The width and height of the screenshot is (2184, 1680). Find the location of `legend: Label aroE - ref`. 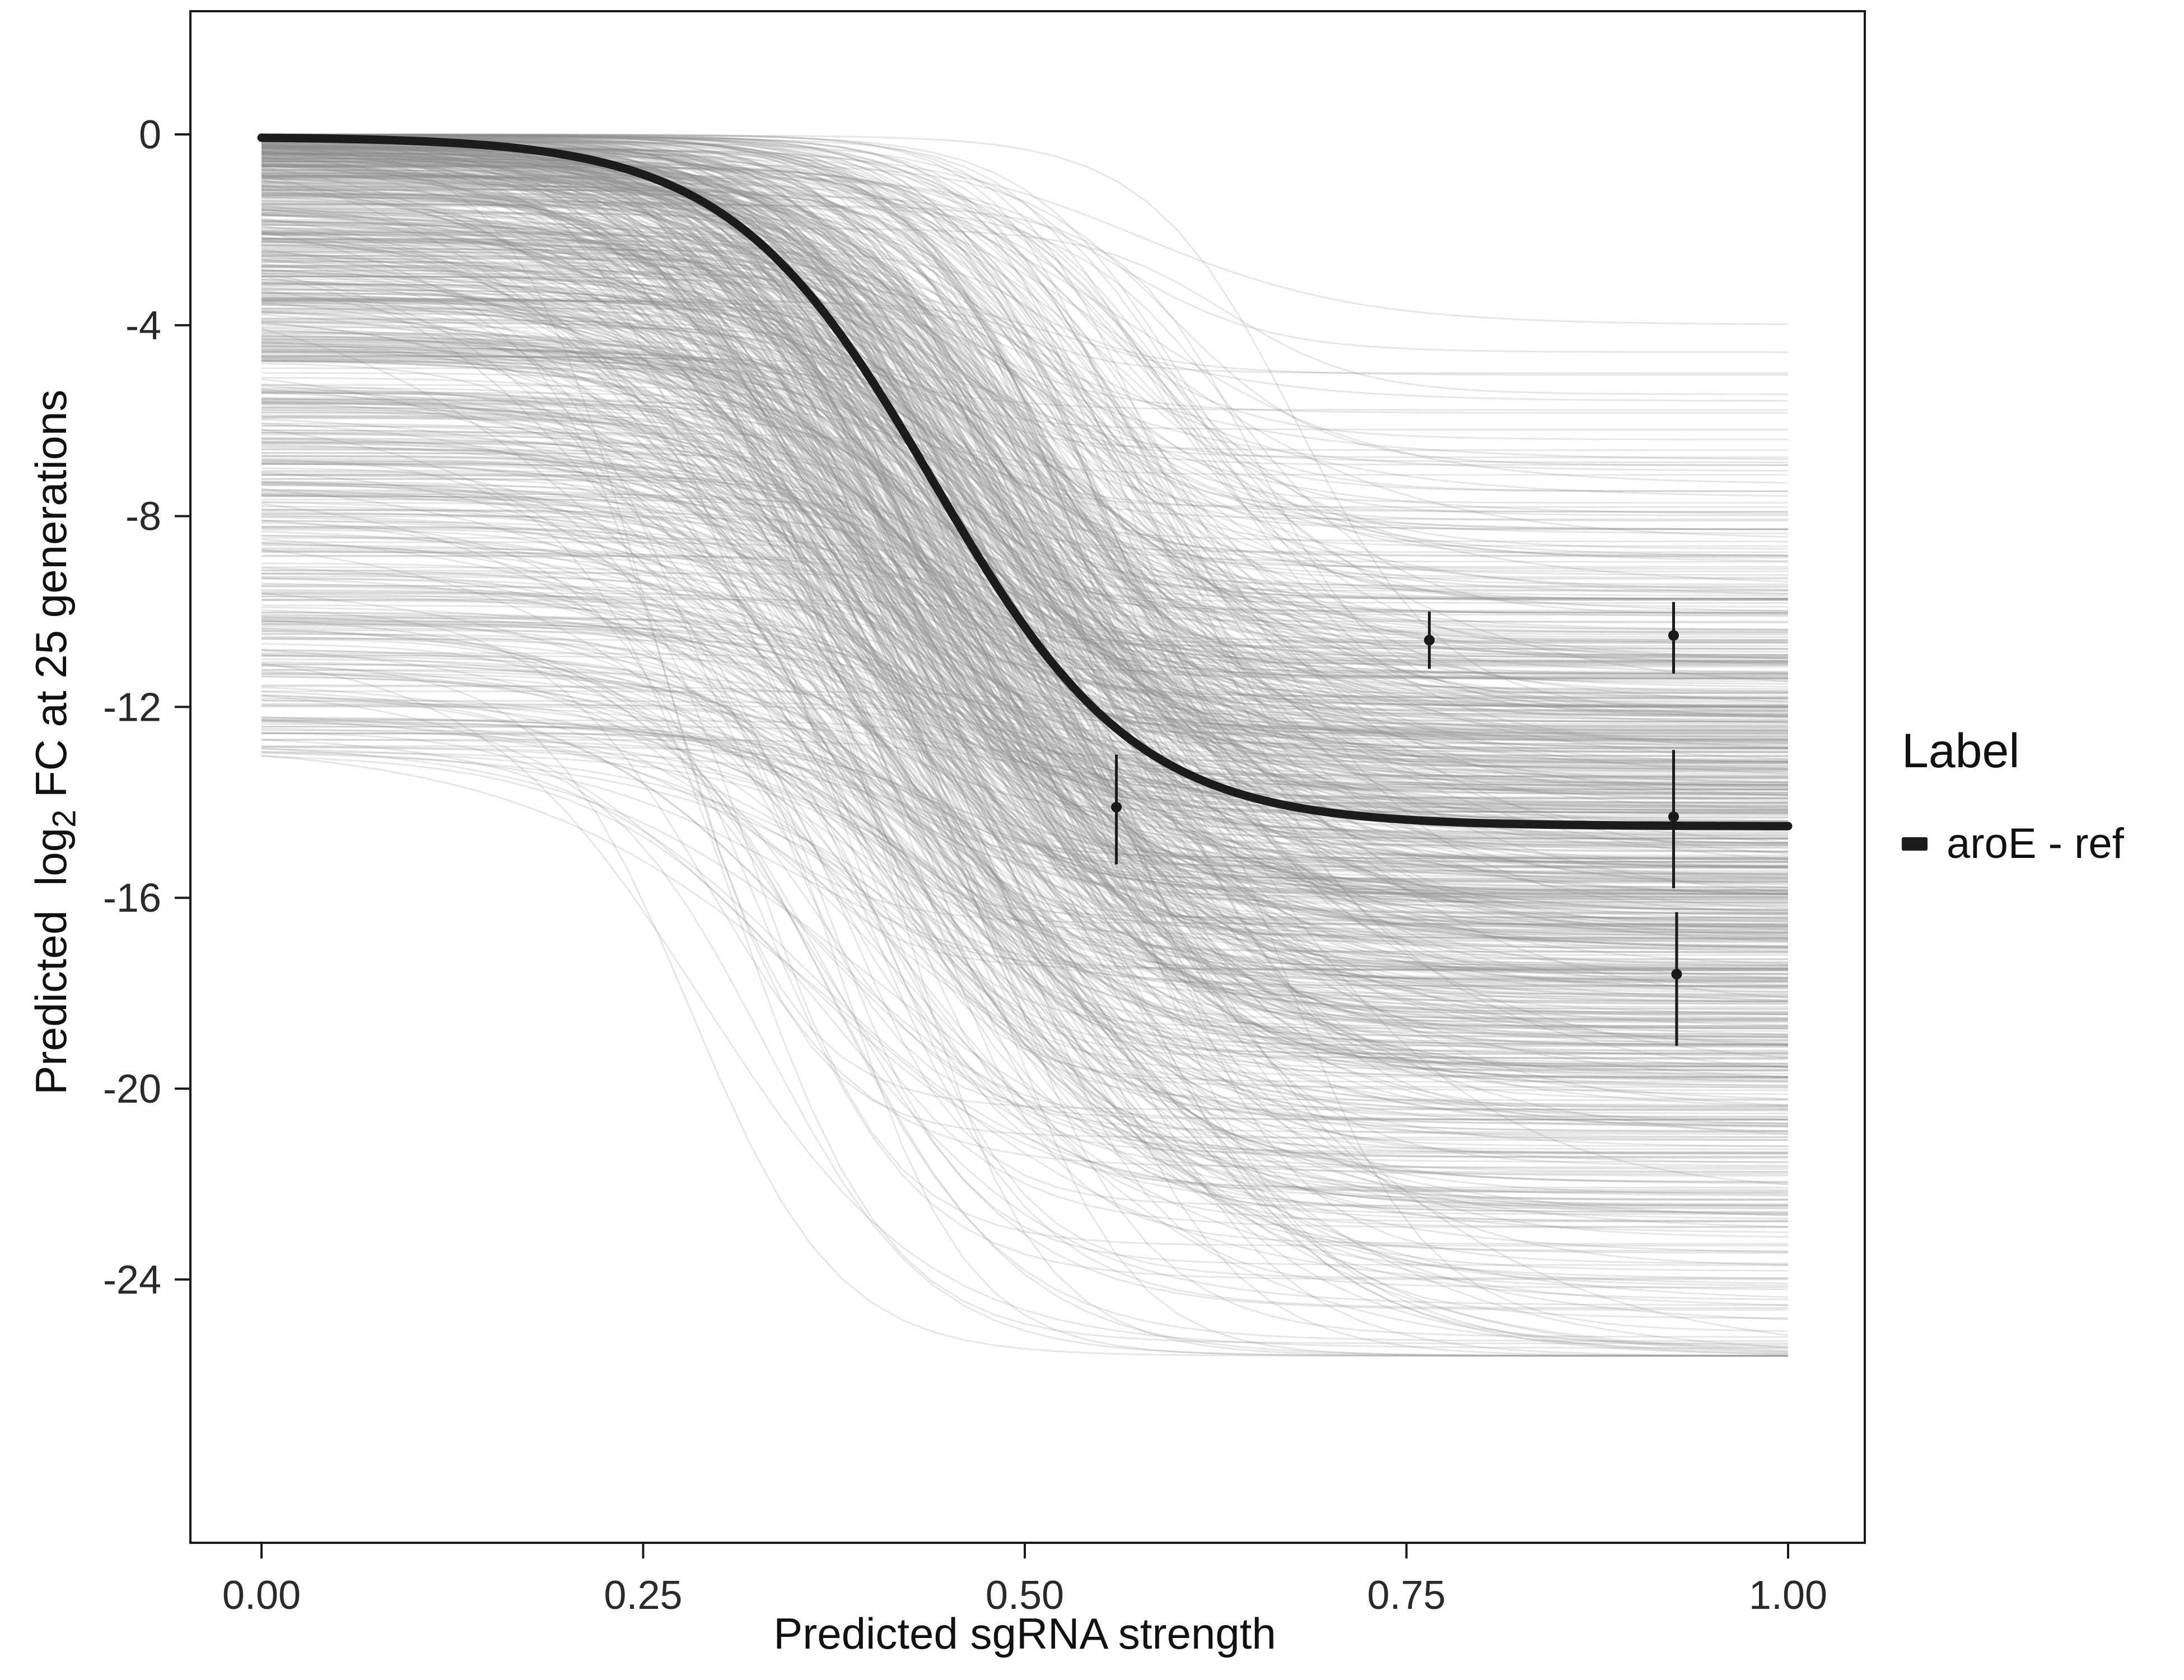

legend: Label aroE - ref is located at coordinates (2013, 796).